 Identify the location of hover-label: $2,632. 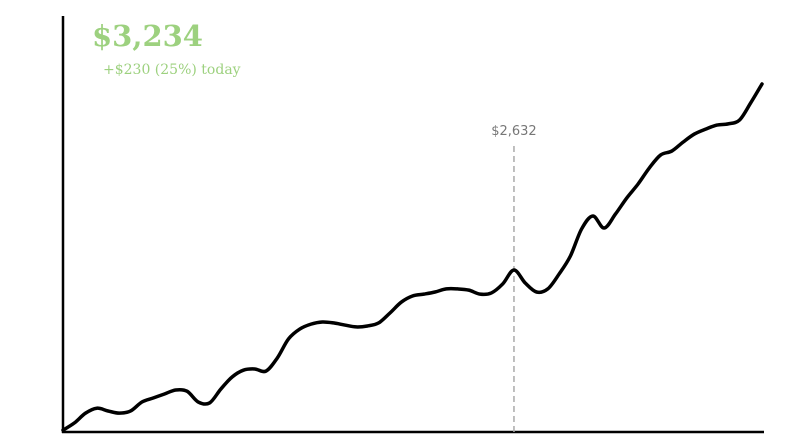
(514, 131).